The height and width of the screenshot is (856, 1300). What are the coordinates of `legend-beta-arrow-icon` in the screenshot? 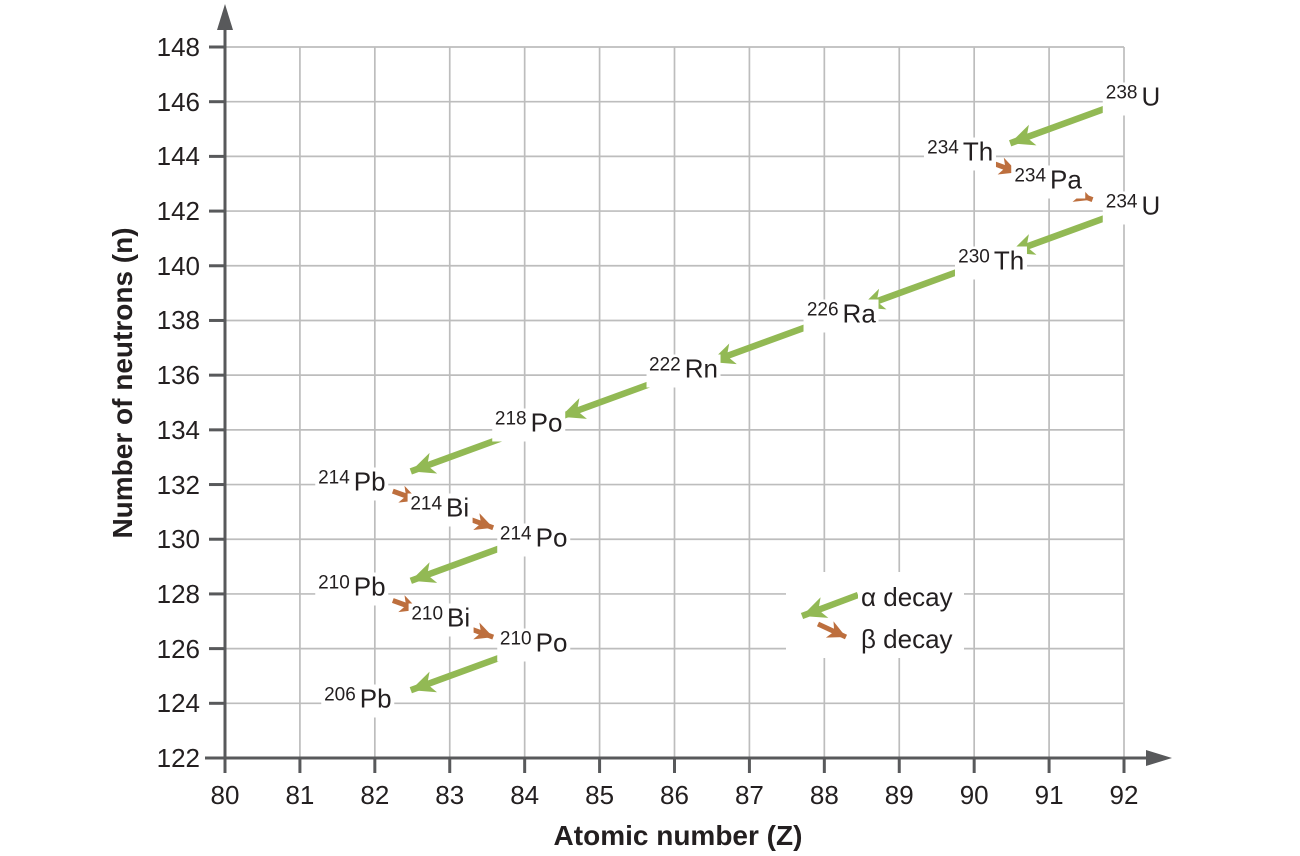 It's located at (832, 630).